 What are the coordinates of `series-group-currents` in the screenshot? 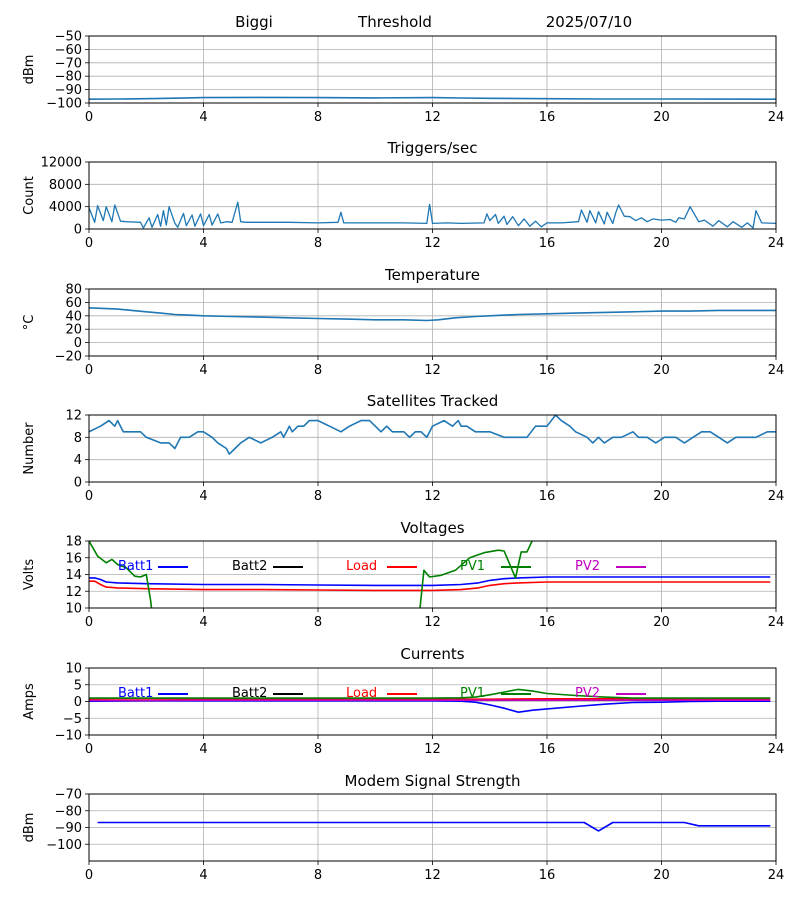 It's located at (430, 701).